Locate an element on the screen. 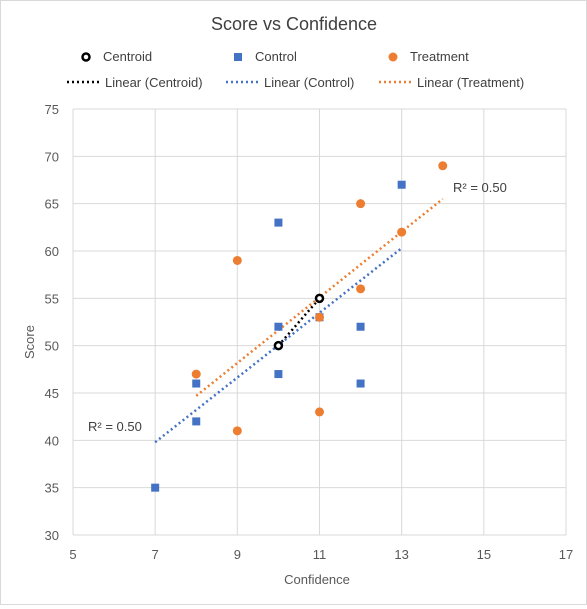  x-tick-label: 15 is located at coordinates (484, 554).